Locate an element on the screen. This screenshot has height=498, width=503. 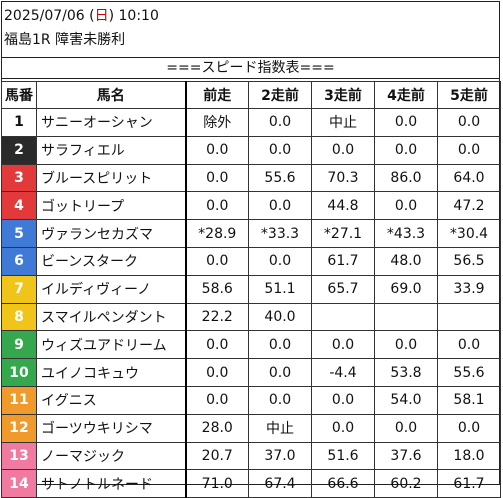
header-row: 馬番 馬名 前走 2走前 3走前 4走前 5走前 is located at coordinates (251, 95).